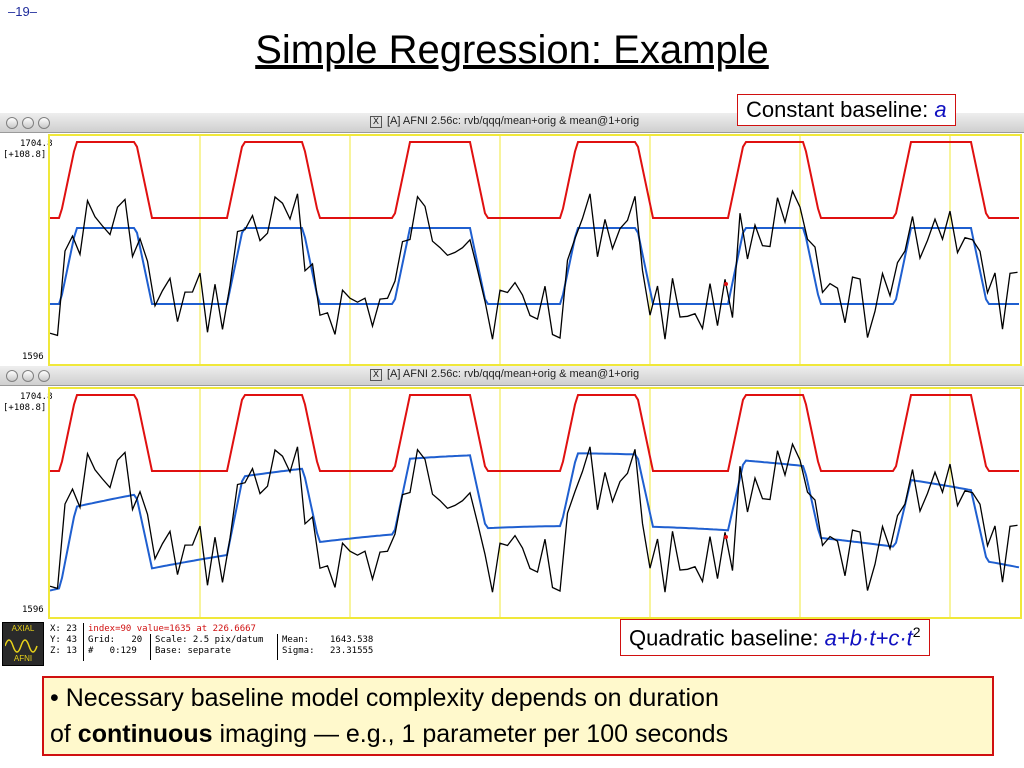  What do you see at coordinates (512, 50) in the screenshot?
I see `slide-title: Simple Regression: Example` at bounding box center [512, 50].